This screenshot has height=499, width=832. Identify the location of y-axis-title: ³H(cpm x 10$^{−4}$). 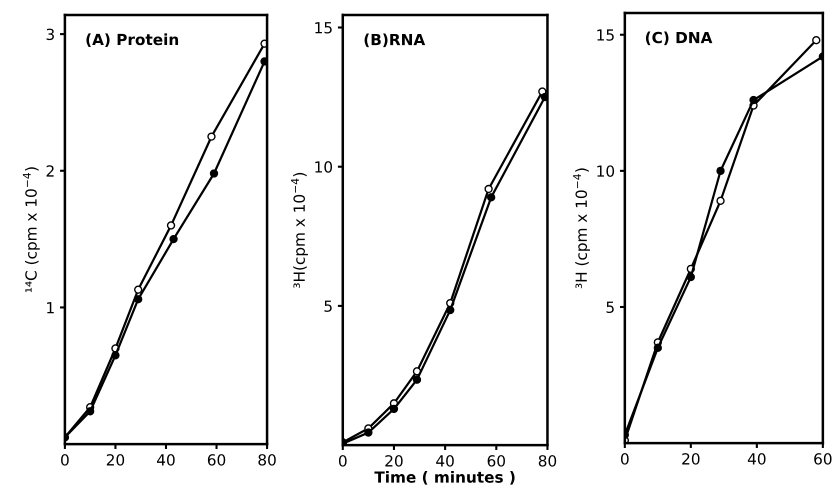
(299, 230).